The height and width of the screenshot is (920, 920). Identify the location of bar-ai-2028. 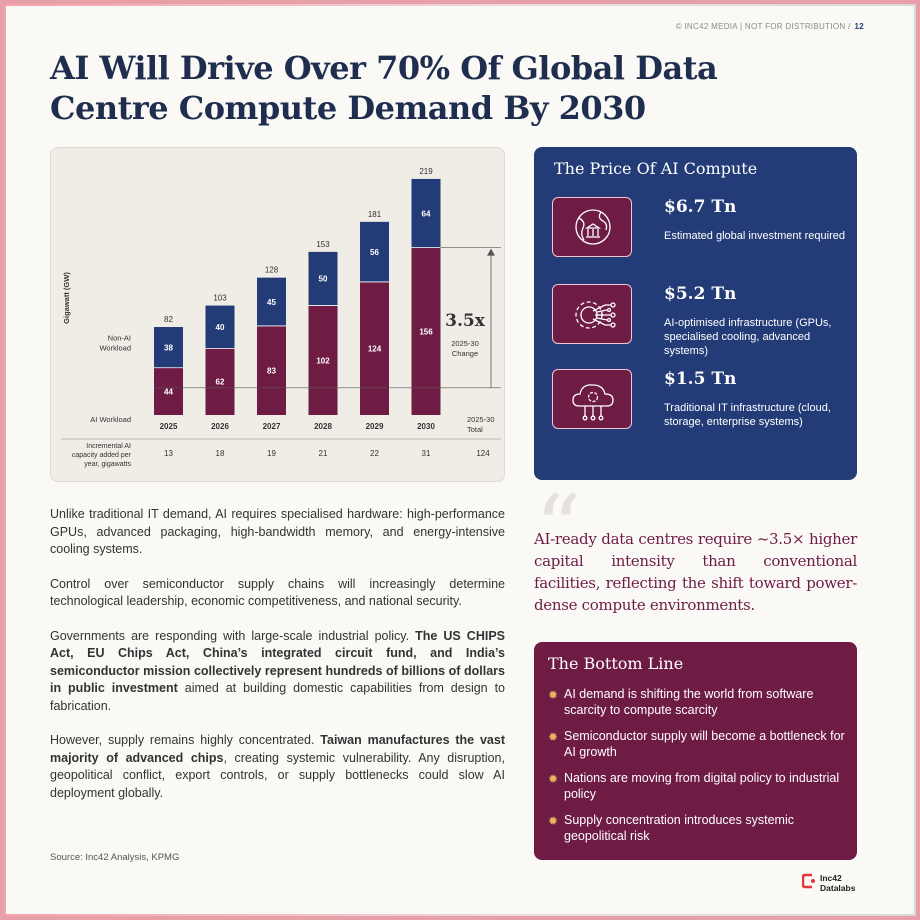
(323, 360).